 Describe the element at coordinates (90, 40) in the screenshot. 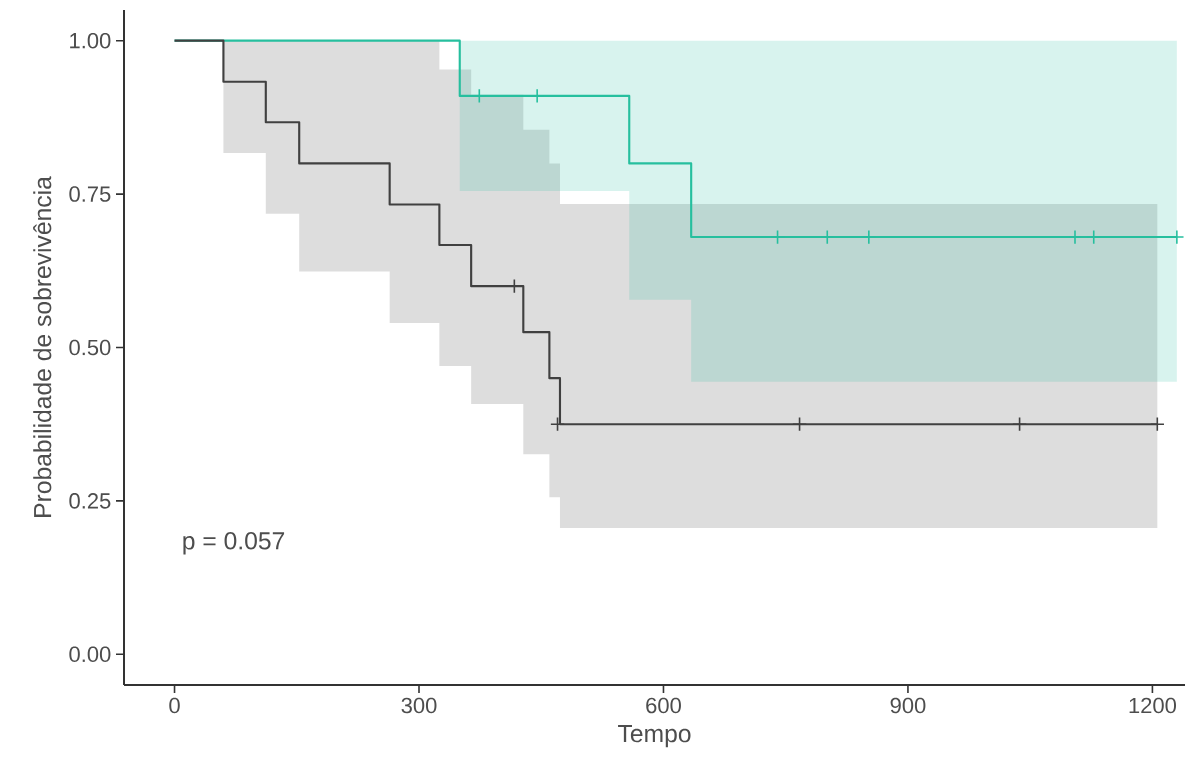

I see `y-tick-label: 1.00` at that location.